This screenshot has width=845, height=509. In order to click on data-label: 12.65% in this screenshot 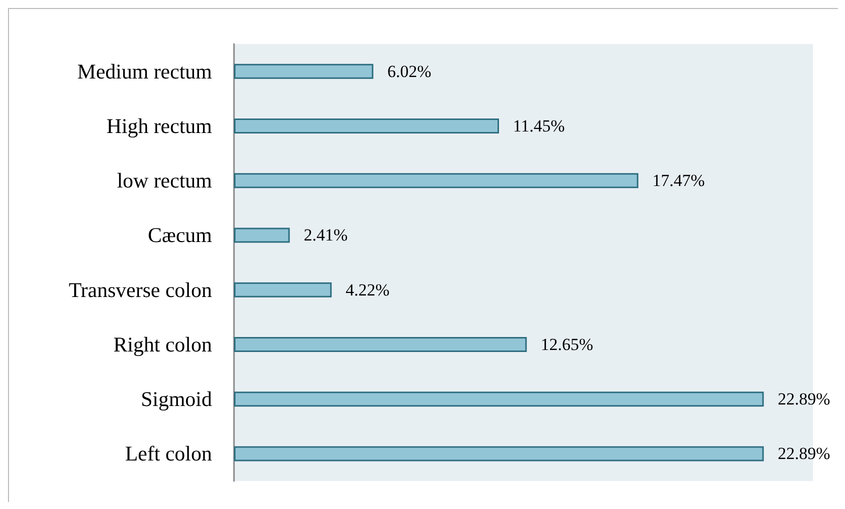, I will do `click(567, 344)`.